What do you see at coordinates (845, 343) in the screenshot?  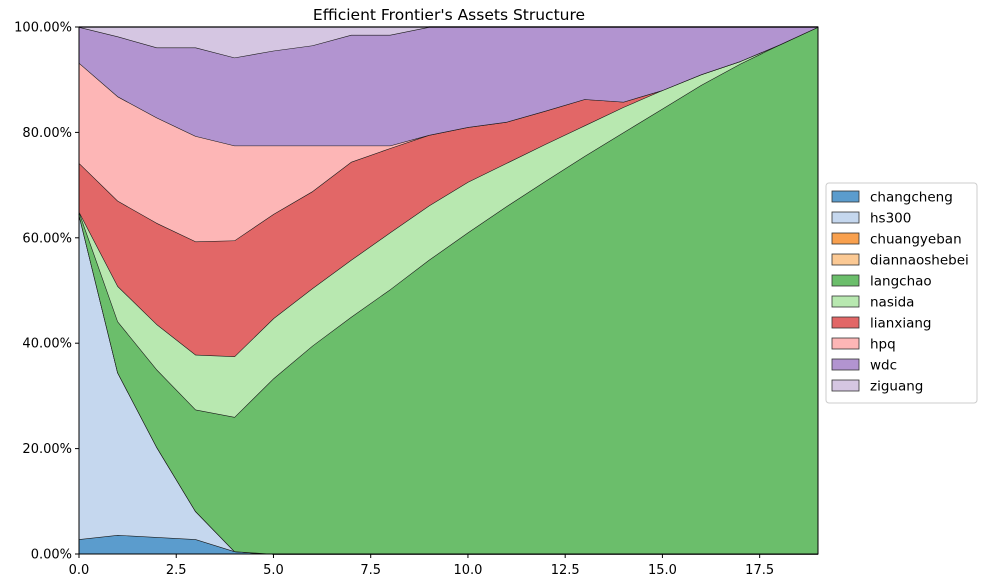 I see `legend-swatch-hpq` at bounding box center [845, 343].